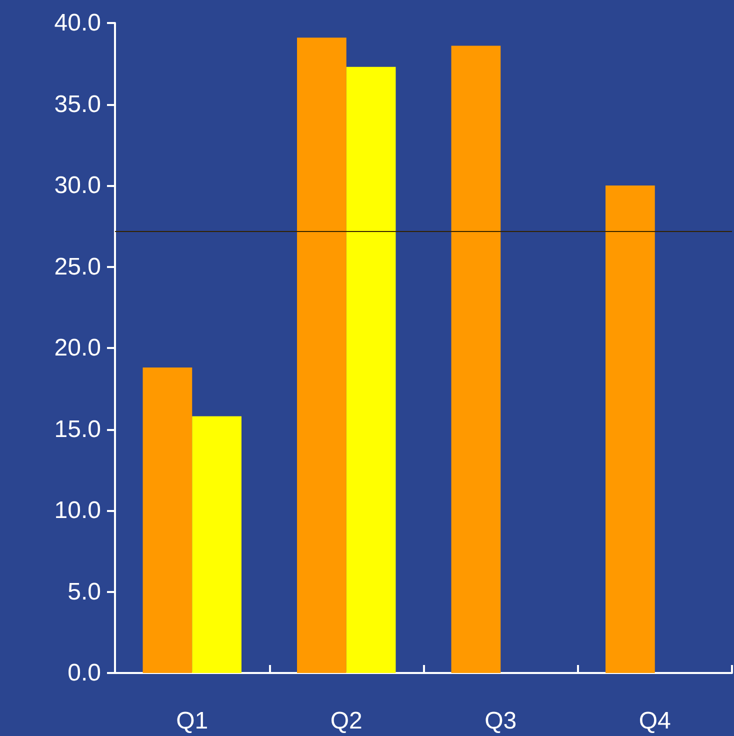 Image resolution: width=734 pixels, height=736 pixels. What do you see at coordinates (77, 429) in the screenshot?
I see `y-tick-label: 15.0` at bounding box center [77, 429].